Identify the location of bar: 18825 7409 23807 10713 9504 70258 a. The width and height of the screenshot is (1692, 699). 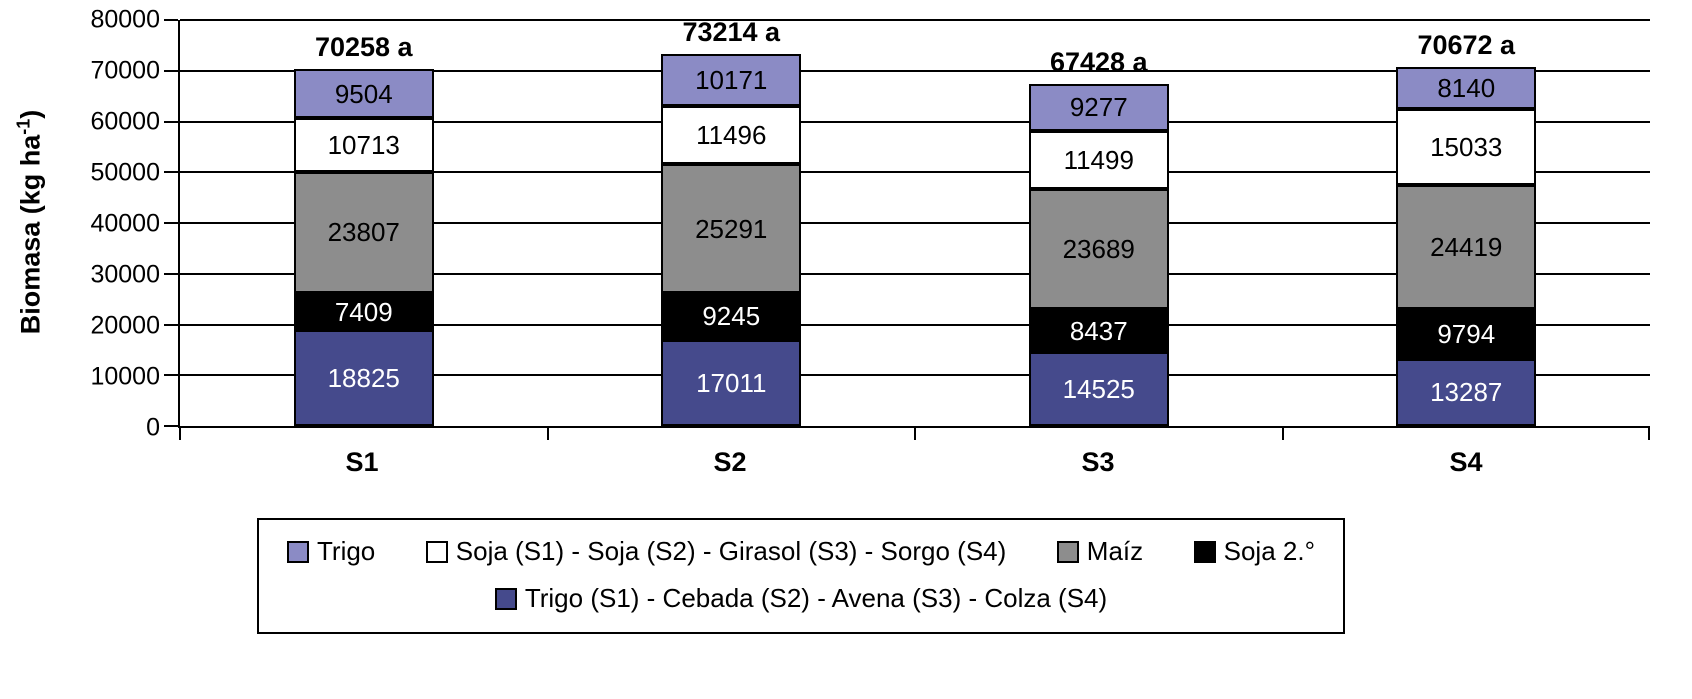
(363, 223).